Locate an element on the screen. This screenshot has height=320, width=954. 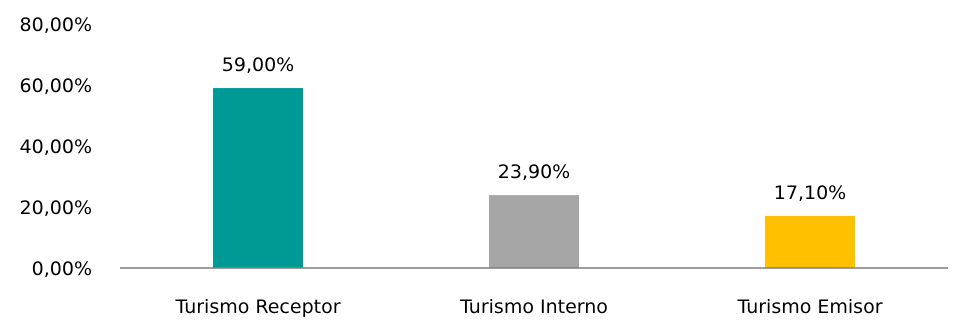
y-tick-label: 60,00% is located at coordinates (56, 86).